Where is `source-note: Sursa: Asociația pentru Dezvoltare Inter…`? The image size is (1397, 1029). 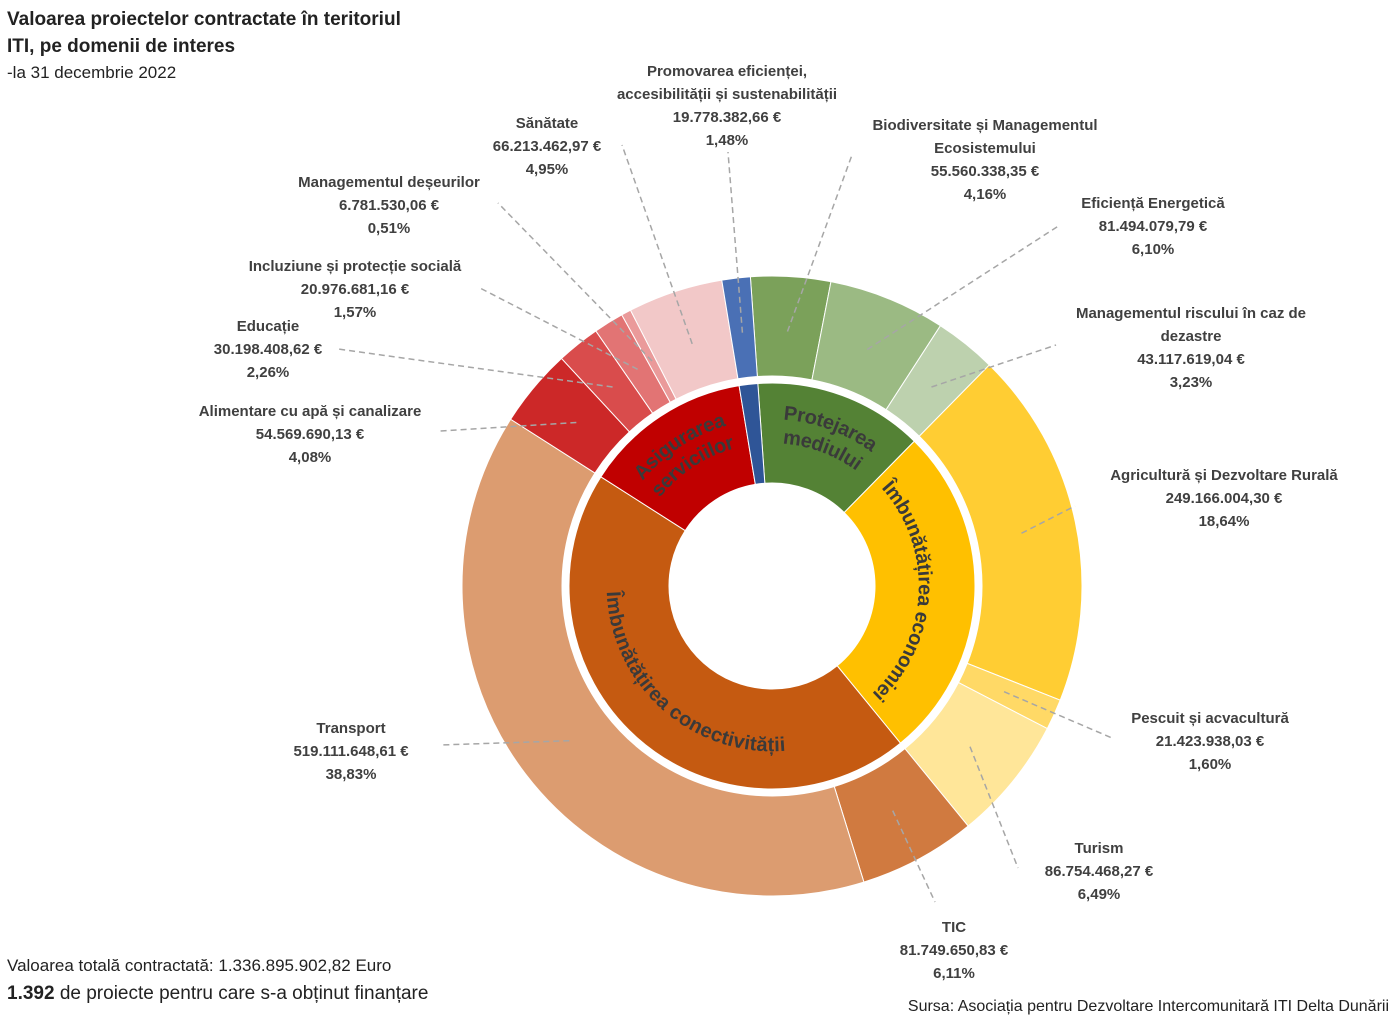
source-note: Sursa: Asociația pentru Dezvoltare Inter… is located at coordinates (1148, 1006).